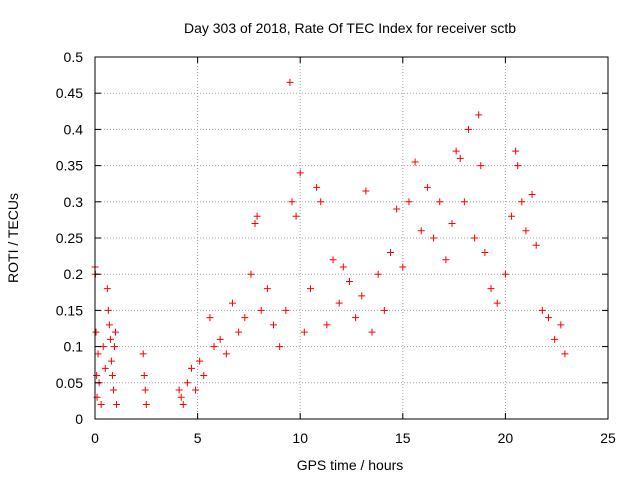 The image size is (640, 480). What do you see at coordinates (350, 465) in the screenshot?
I see `x-axis-label: GPS time / hours` at bounding box center [350, 465].